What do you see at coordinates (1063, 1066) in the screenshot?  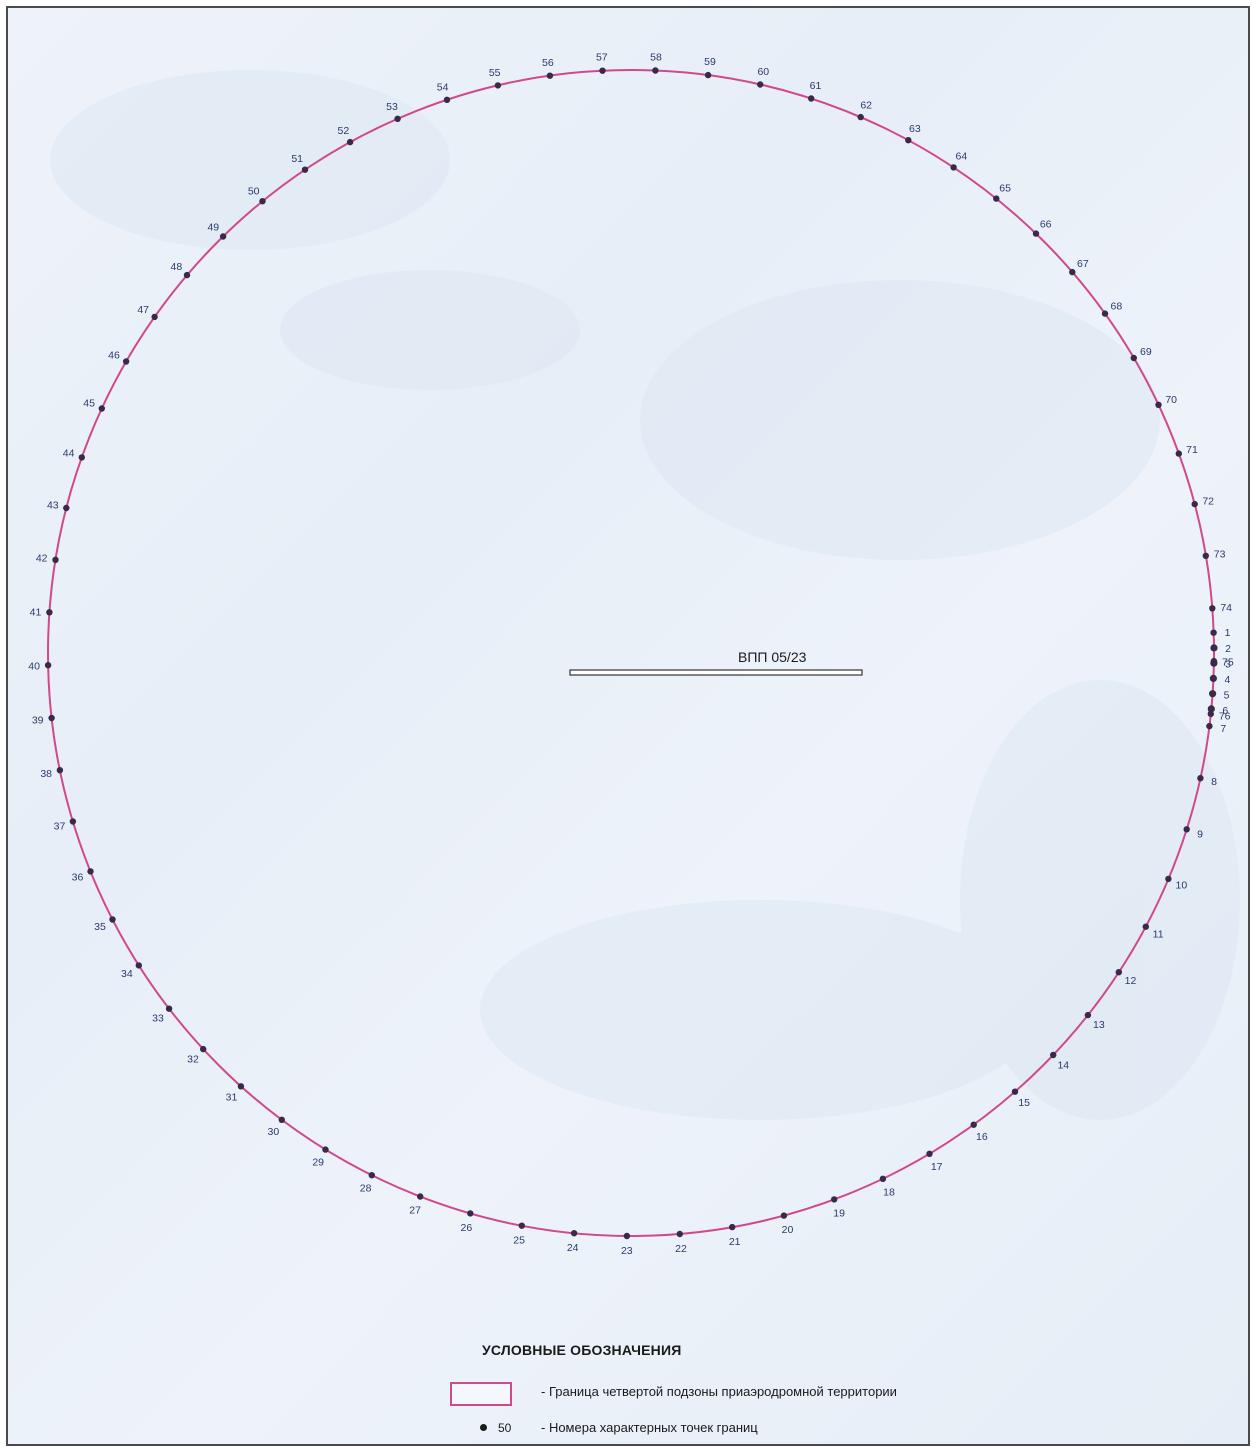 I see `boundary-point-number: 14` at bounding box center [1063, 1066].